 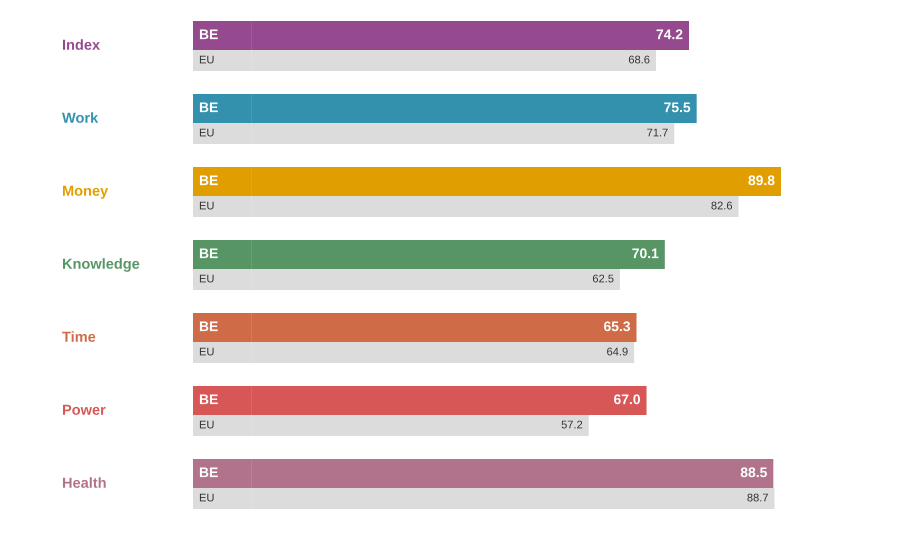 What do you see at coordinates (627, 399) in the screenshot?
I see `data-label: 67.0` at bounding box center [627, 399].